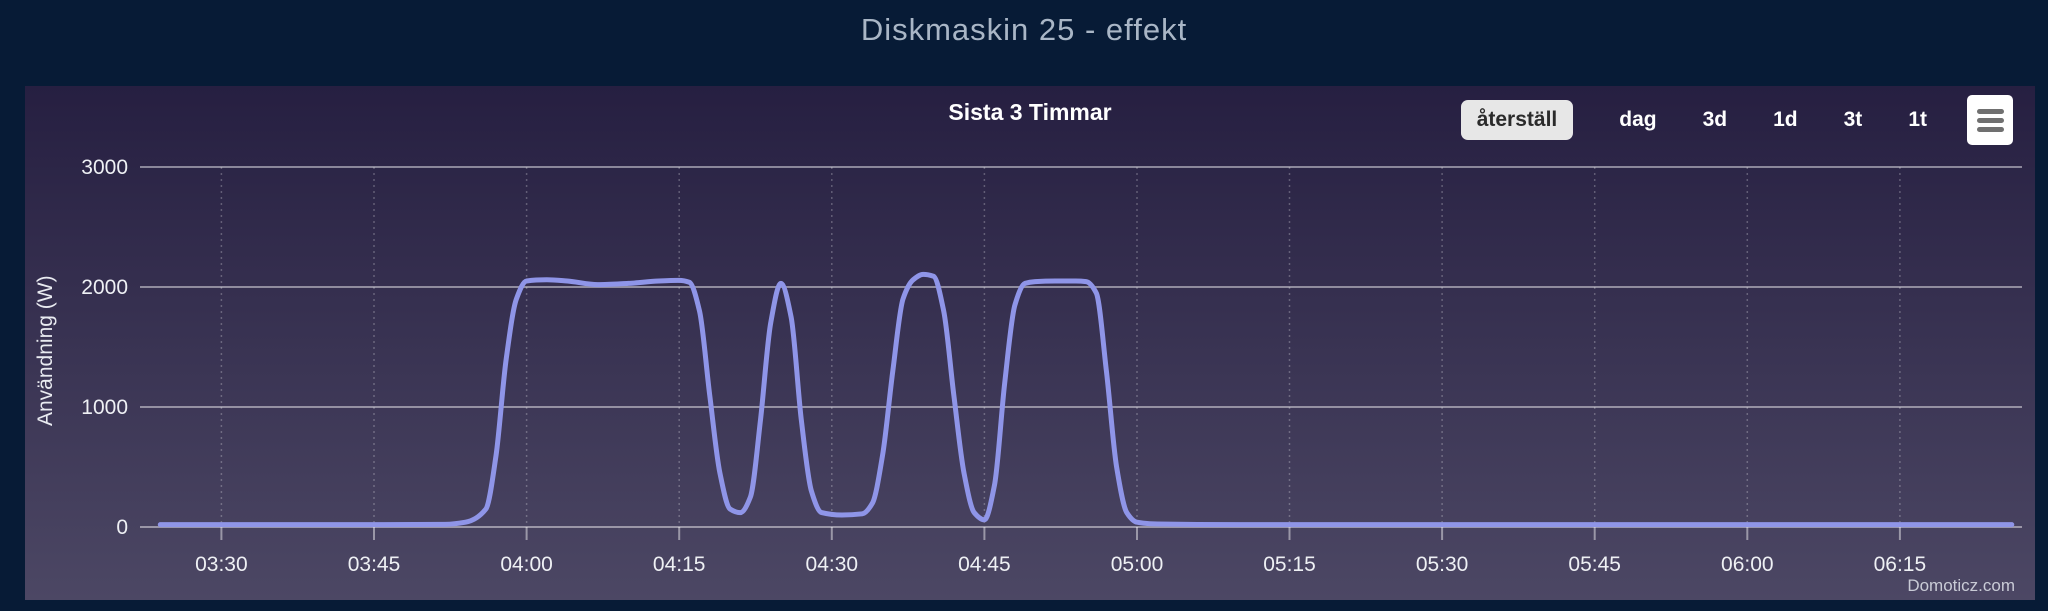 Image resolution: width=2048 pixels, height=611 pixels. Describe the element at coordinates (1137, 564) in the screenshot. I see `x-tick-label: 05:00` at that location.